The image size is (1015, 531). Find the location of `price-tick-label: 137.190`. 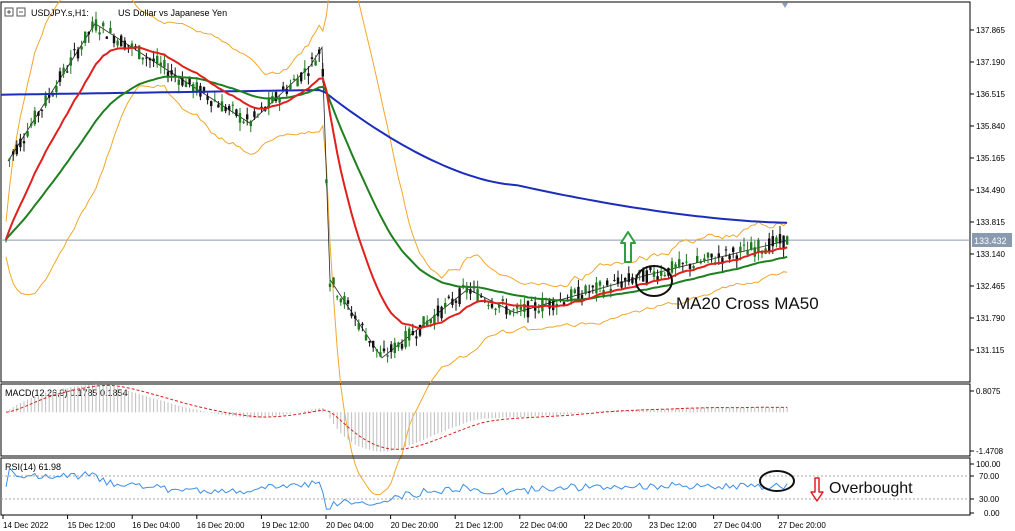

price-tick-label: 137.190 is located at coordinates (990, 62).